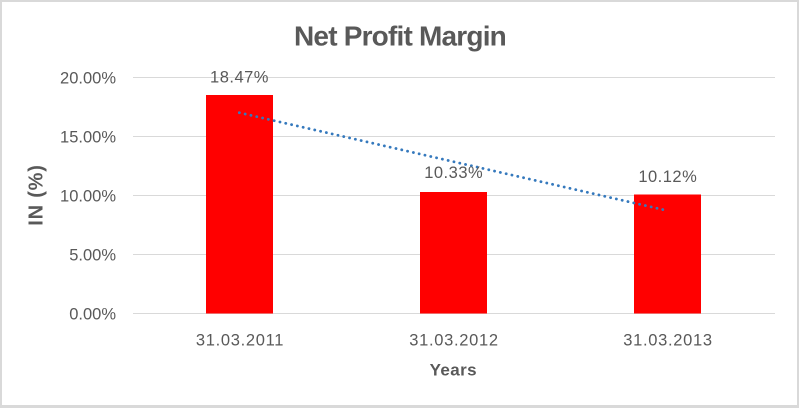  What do you see at coordinates (240, 341) in the screenshot?
I see `svg-text: 31.03.2011` at bounding box center [240, 341].